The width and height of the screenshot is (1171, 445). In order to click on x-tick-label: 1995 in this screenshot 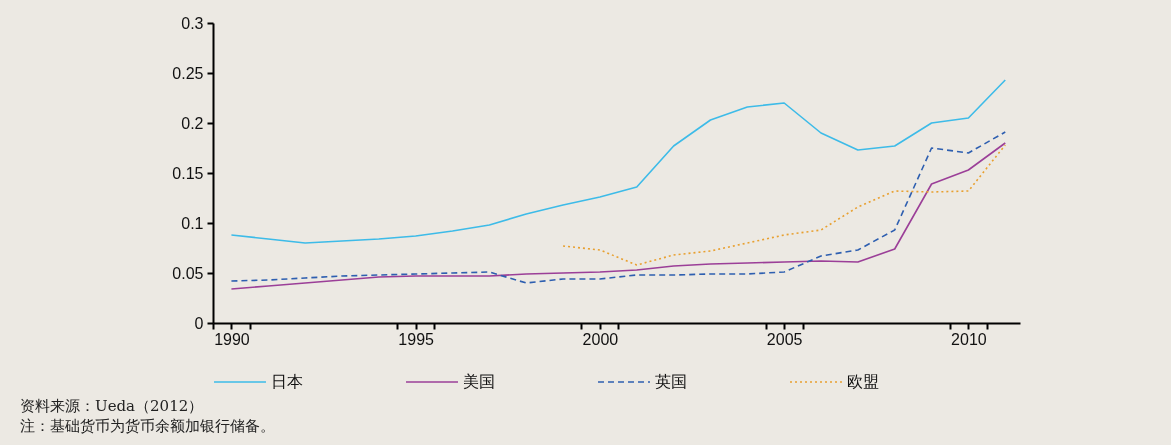, I will do `click(416, 339)`.